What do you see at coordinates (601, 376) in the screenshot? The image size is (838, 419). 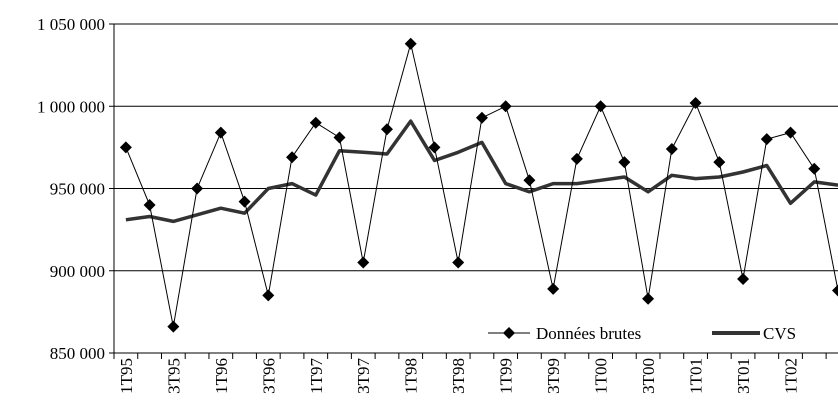 I see `x-tick-label: 1T00` at bounding box center [601, 376].